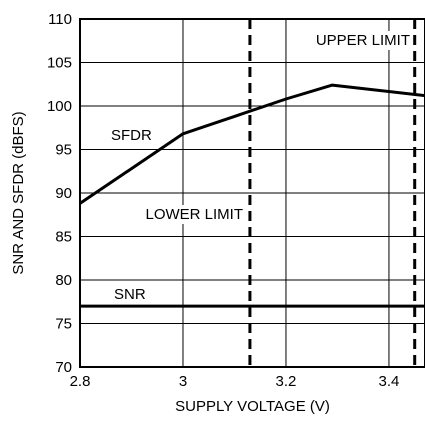 The height and width of the screenshot is (421, 425). I want to click on annotation-snr: SNR, so click(130, 294).